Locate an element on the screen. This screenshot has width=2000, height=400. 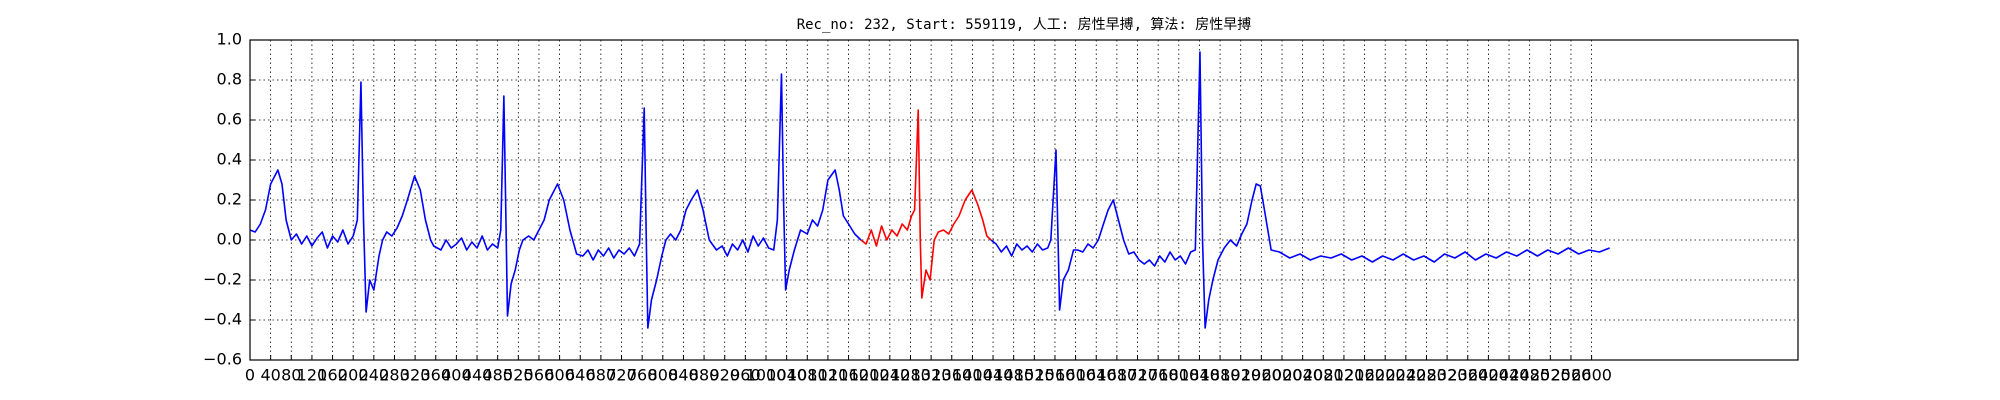
x-tick-label: 2440 is located at coordinates (1509, 375).